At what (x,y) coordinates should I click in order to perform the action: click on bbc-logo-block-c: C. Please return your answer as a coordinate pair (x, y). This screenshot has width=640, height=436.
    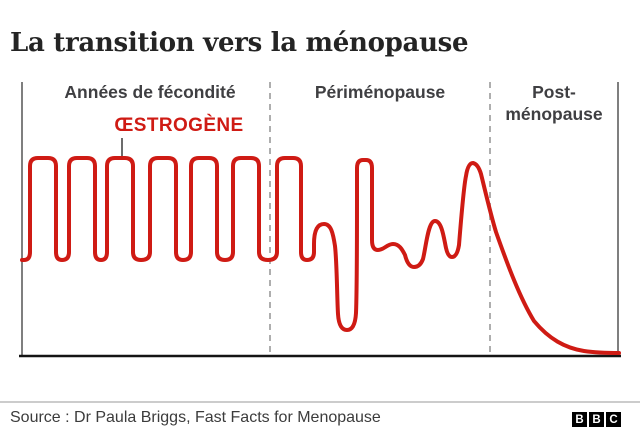
    Looking at the image, I should click on (613, 419).